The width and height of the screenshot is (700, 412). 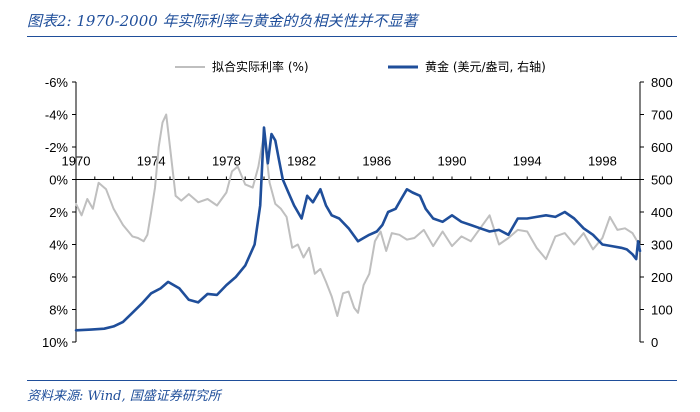 I want to click on left-axis-tick-label: -2%, so click(x=57, y=147).